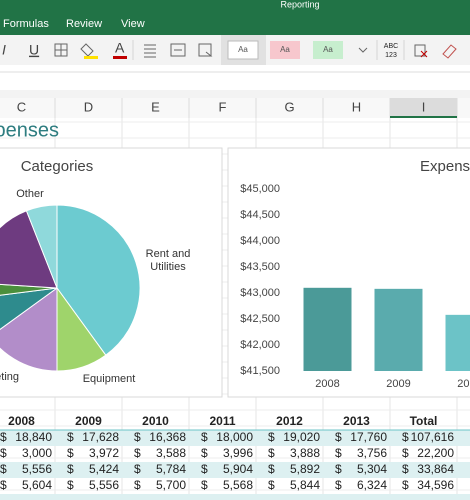 The width and height of the screenshot is (470, 500). Describe the element at coordinates (171, 469) in the screenshot. I see `table-cell: 5,784` at that location.